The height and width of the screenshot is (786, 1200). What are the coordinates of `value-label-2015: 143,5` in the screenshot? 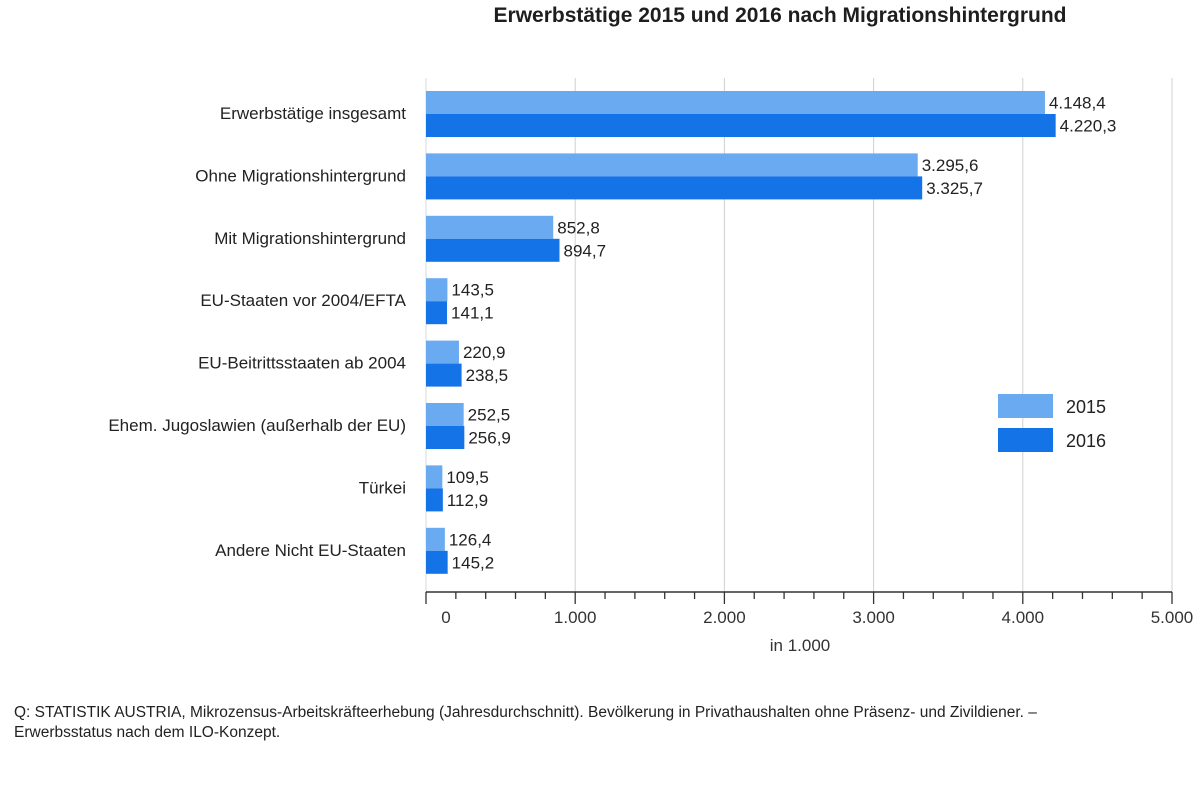 It's located at (472, 290).